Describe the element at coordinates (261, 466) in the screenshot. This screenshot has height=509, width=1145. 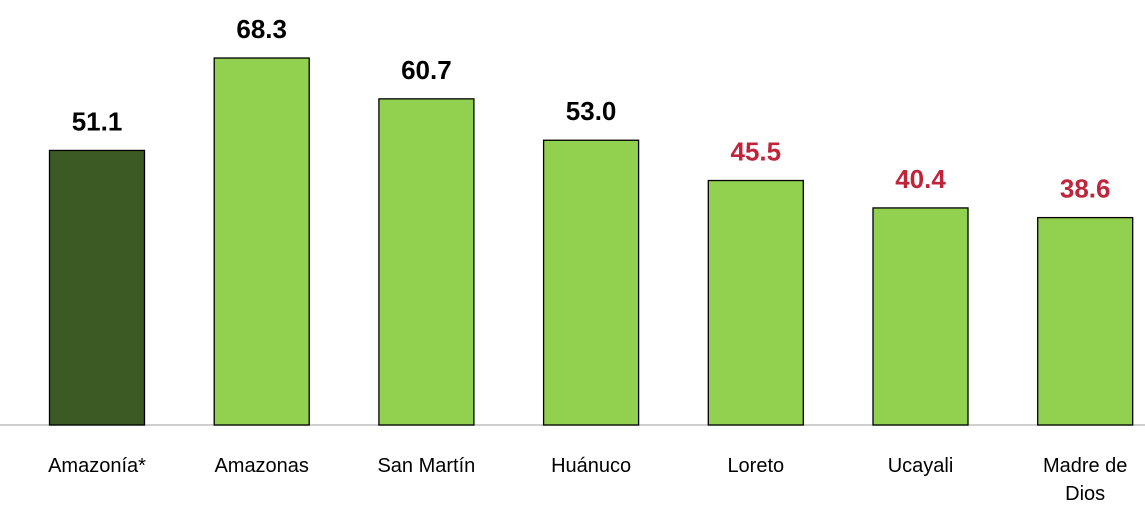
I see `x-tick-label: Amazonas` at that location.